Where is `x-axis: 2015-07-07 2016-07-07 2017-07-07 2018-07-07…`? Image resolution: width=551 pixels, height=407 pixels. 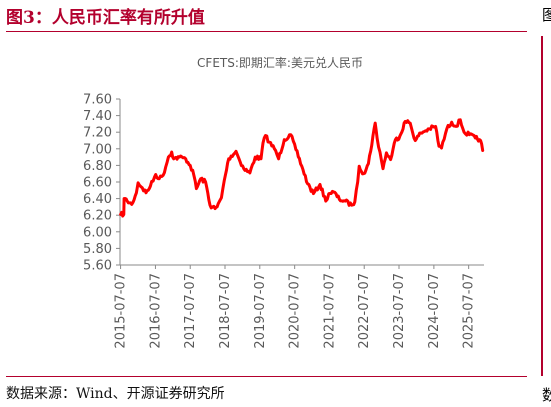
x-axis: 2015-07-07 2016-07-07 2017-07-07 2018-07-07… is located at coordinates (299, 306).